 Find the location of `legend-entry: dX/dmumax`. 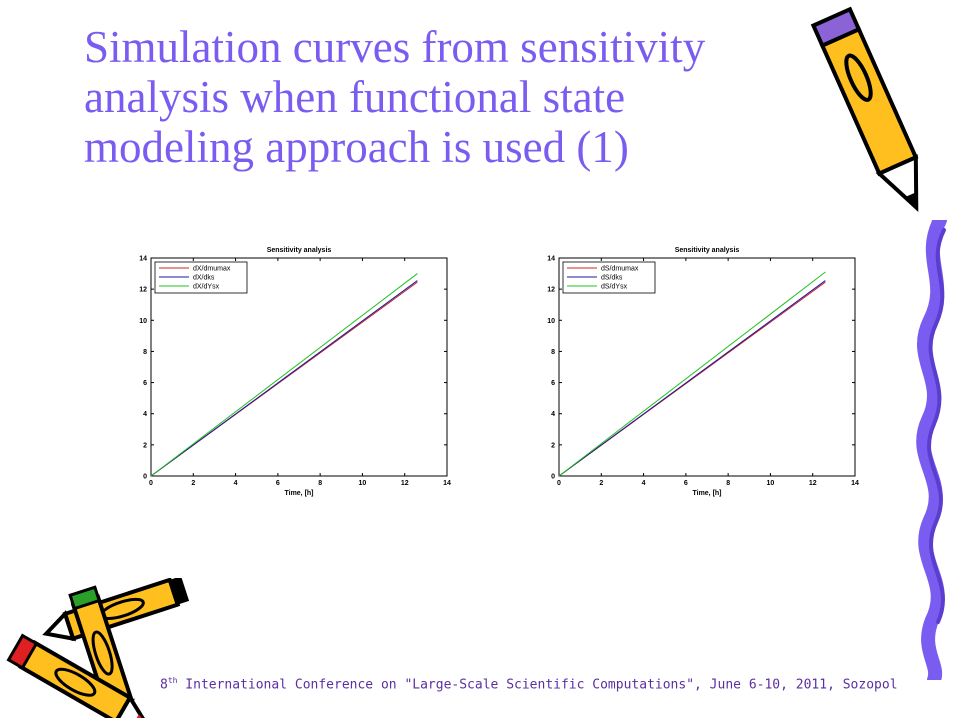

legend-entry: dX/dmumax is located at coordinates (212, 269).